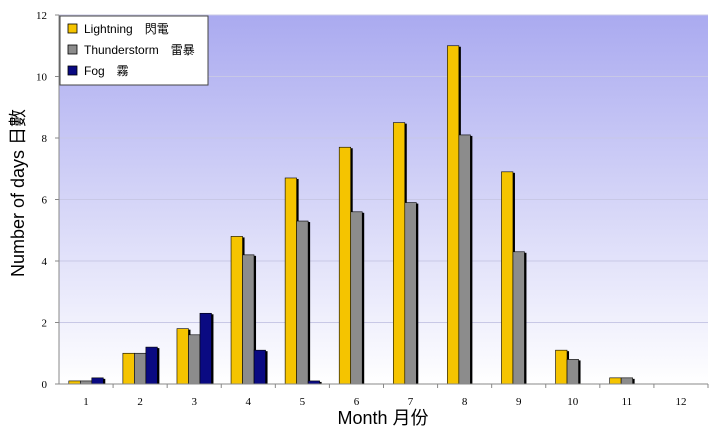  What do you see at coordinates (139, 50) in the screenshot?
I see `legend-label: Thunderstorm 雷暴` at bounding box center [139, 50].